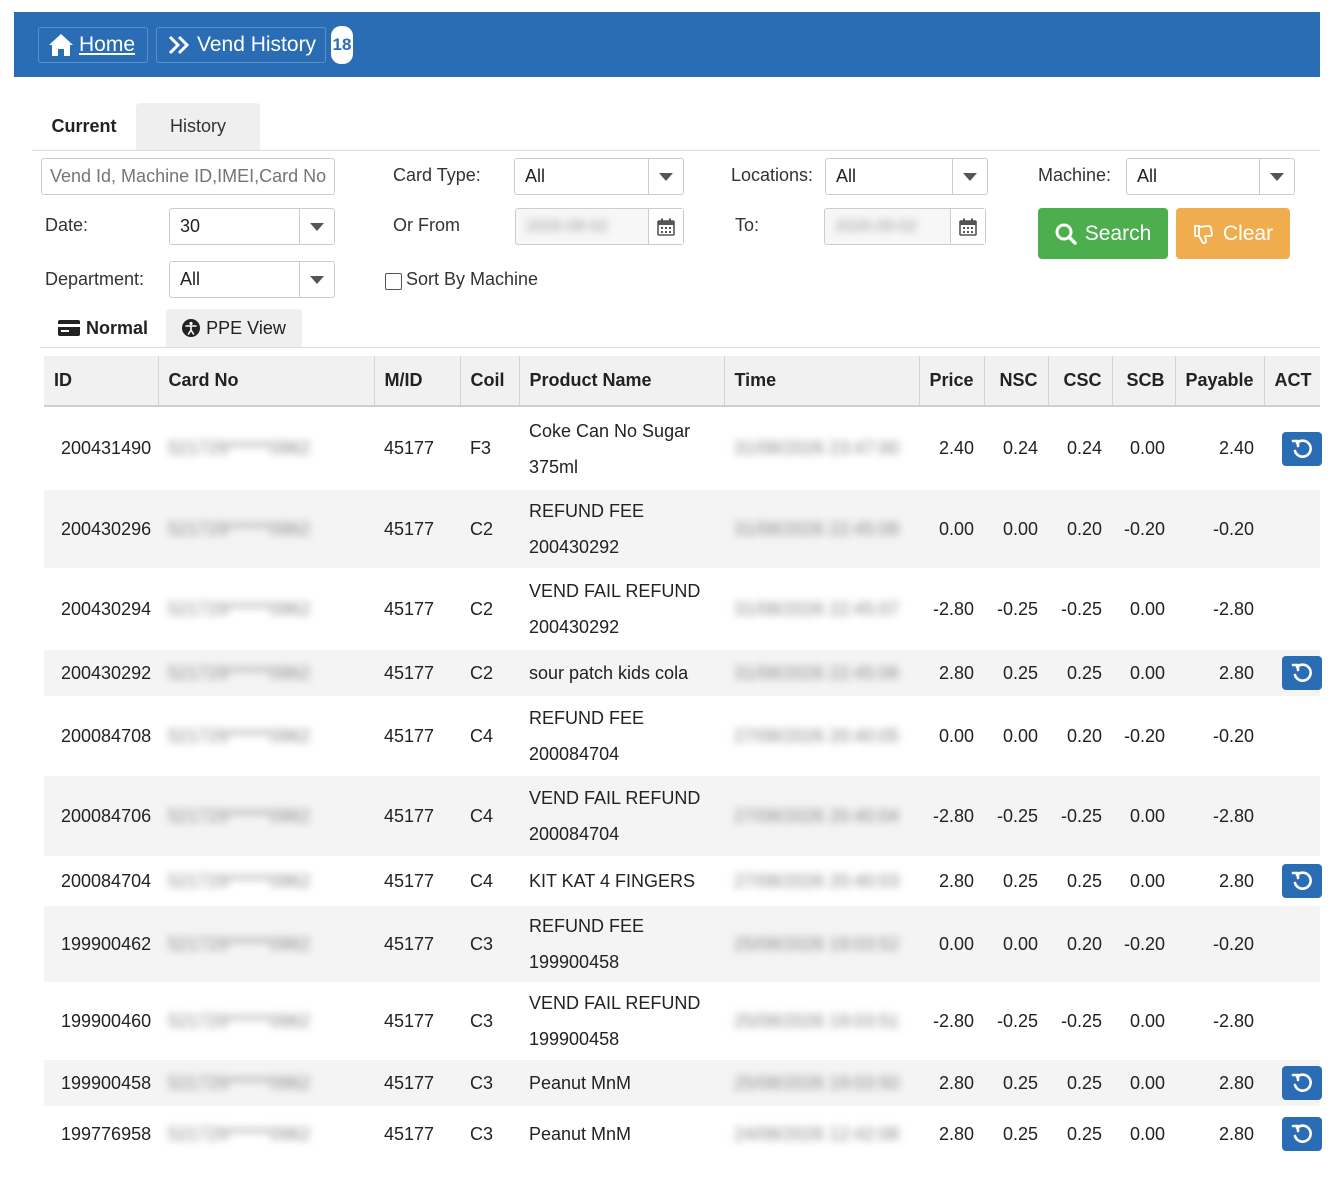 Image resolution: width=1335 pixels, height=1178 pixels. What do you see at coordinates (817, 1082) in the screenshot?
I see `cell-time: 25/08/2026 19:03:50` at bounding box center [817, 1082].